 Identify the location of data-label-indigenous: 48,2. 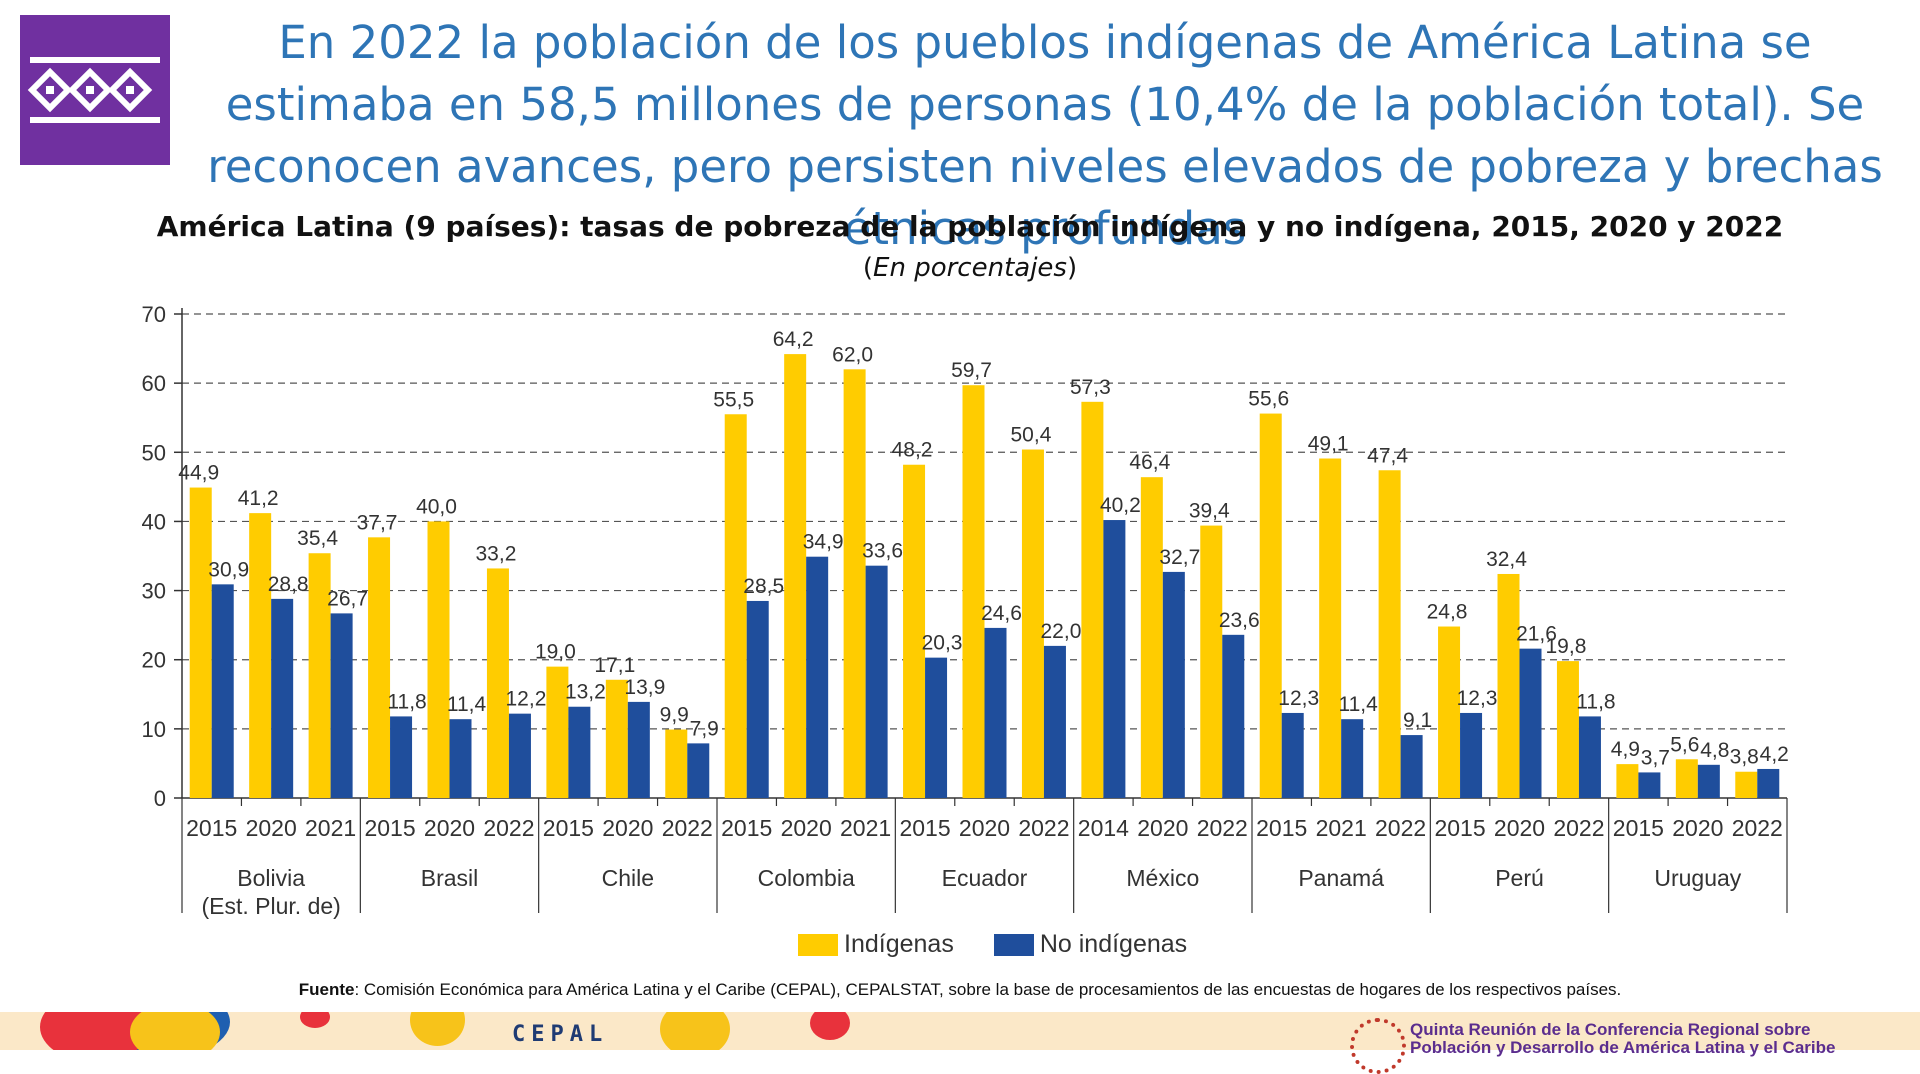
(912, 450).